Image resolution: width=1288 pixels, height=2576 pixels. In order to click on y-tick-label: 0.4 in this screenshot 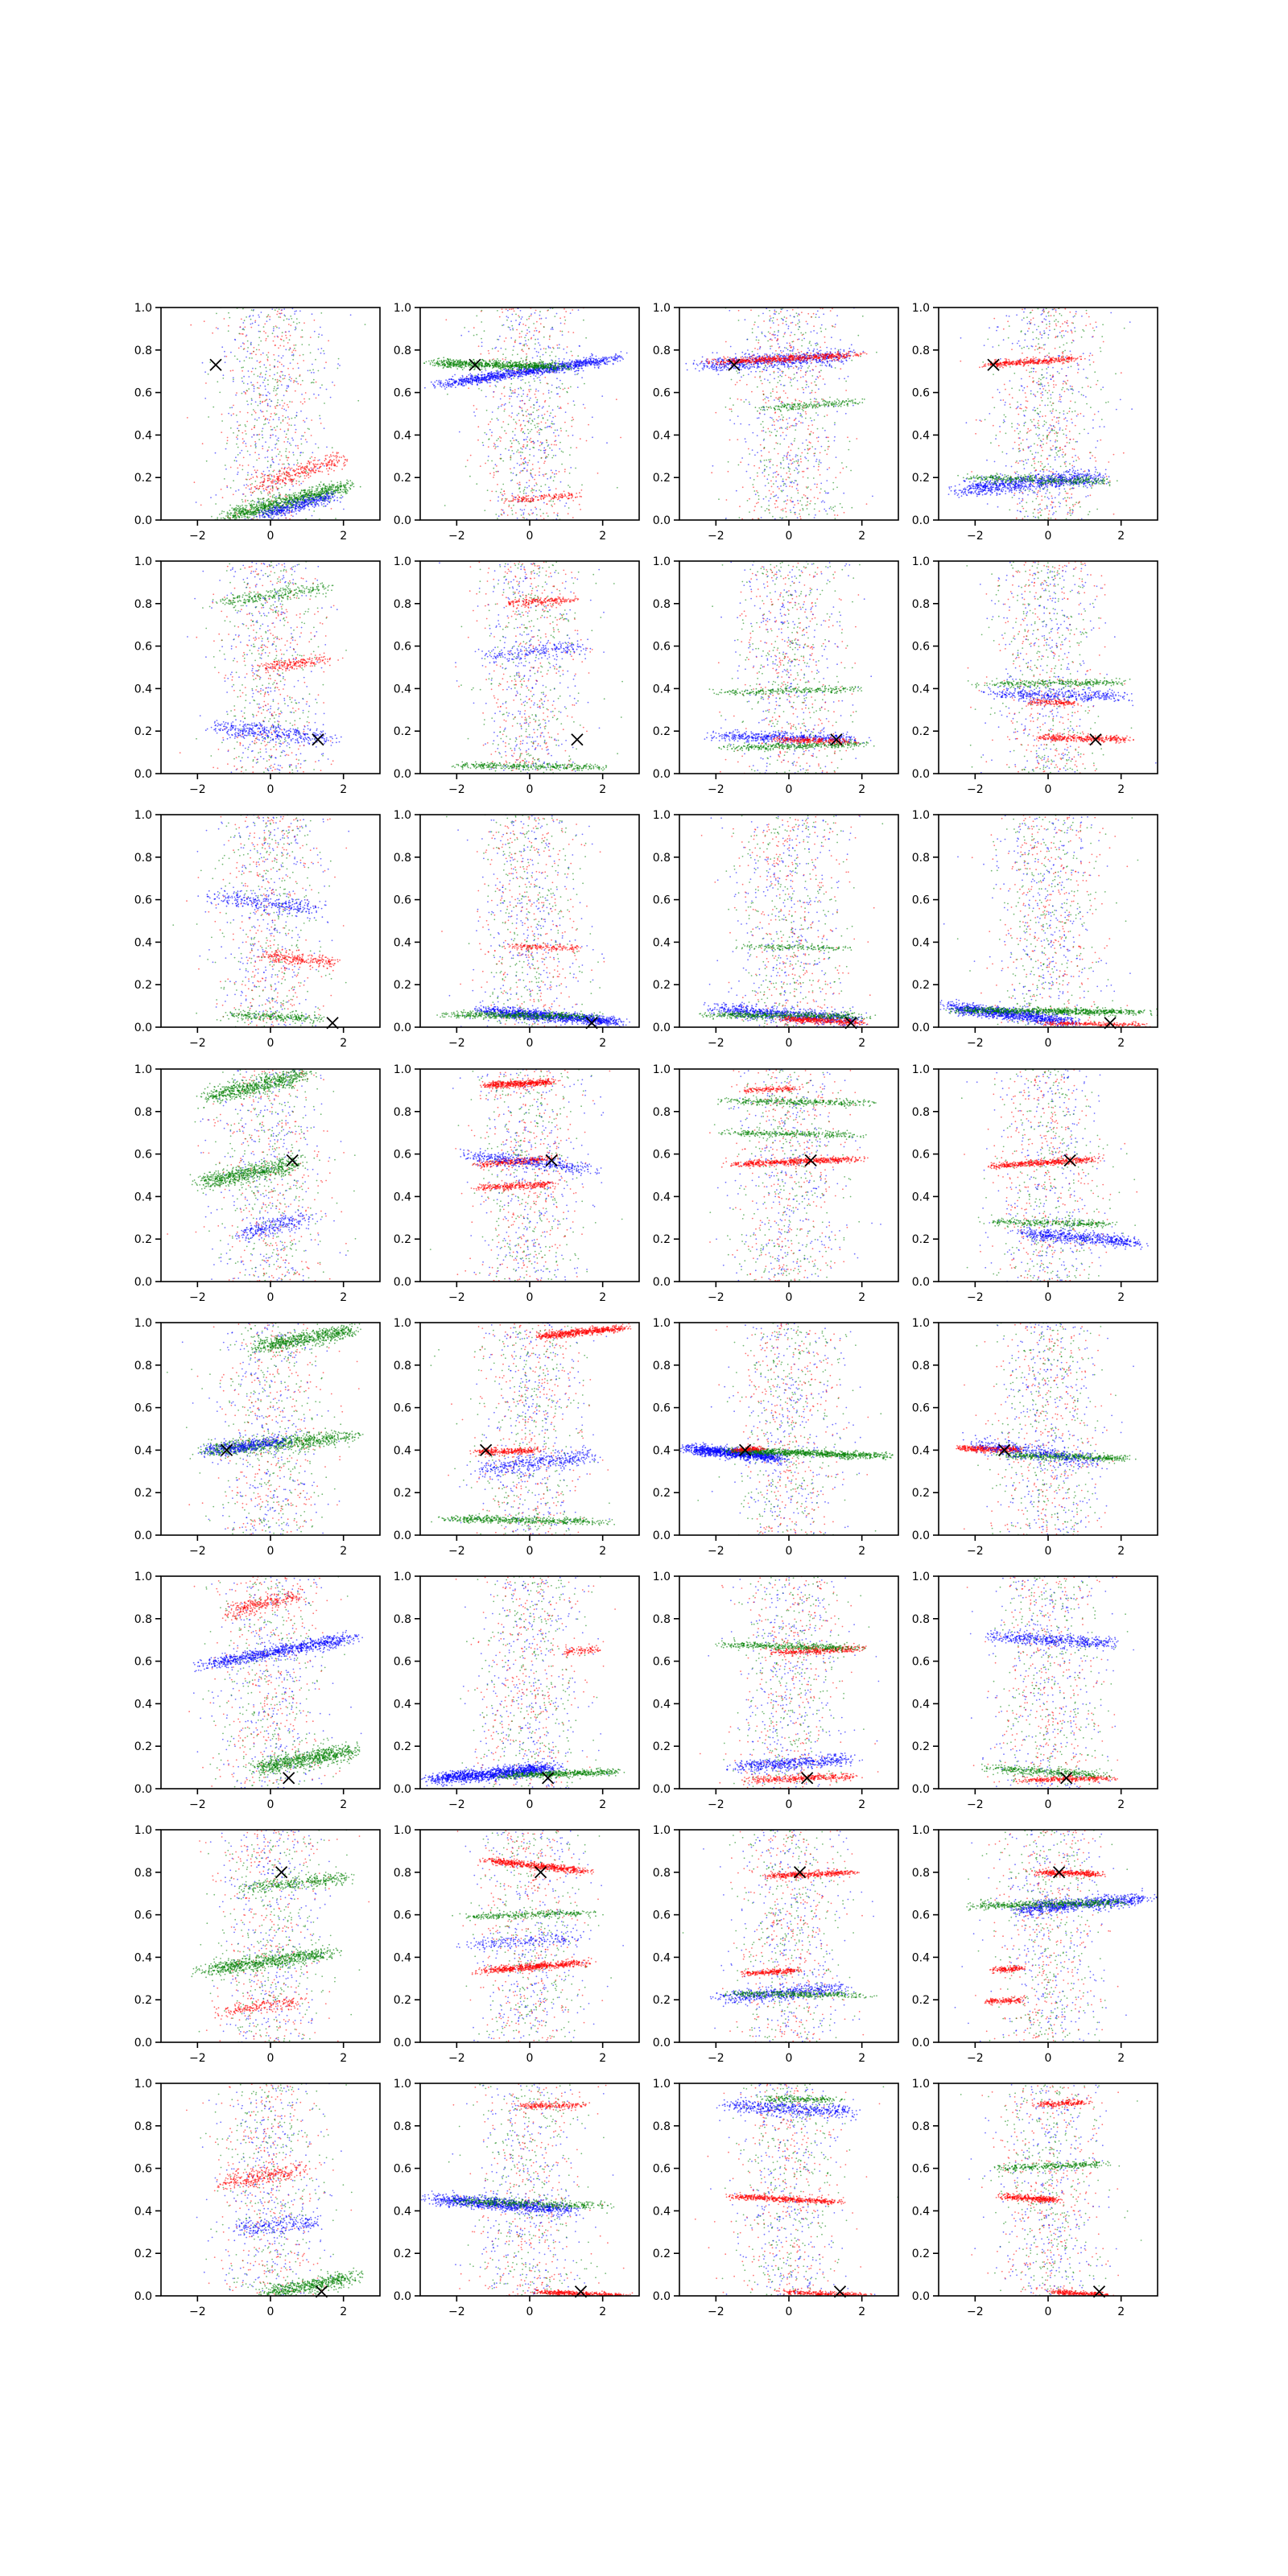, I will do `click(143, 435)`.